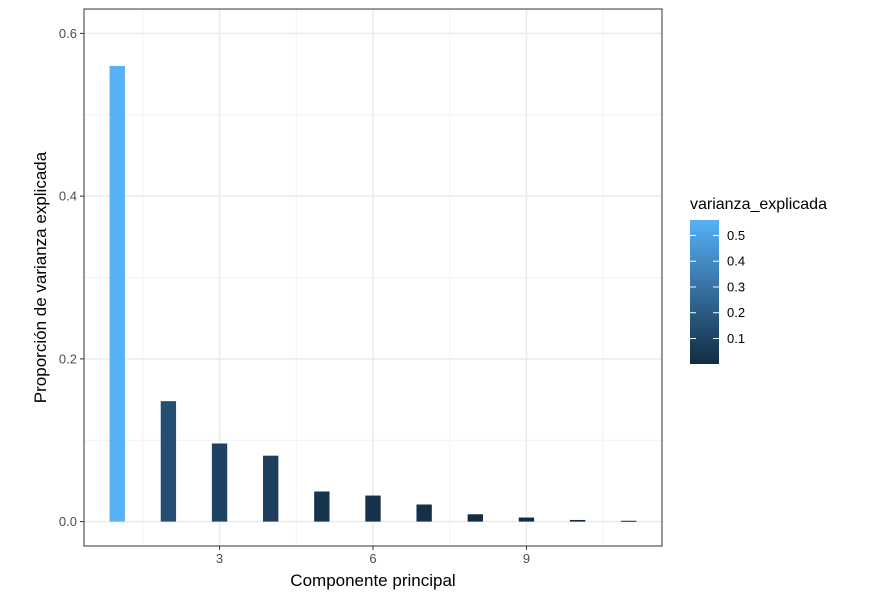  Describe the element at coordinates (526, 558) in the screenshot. I see `x-tick-label: 9` at that location.